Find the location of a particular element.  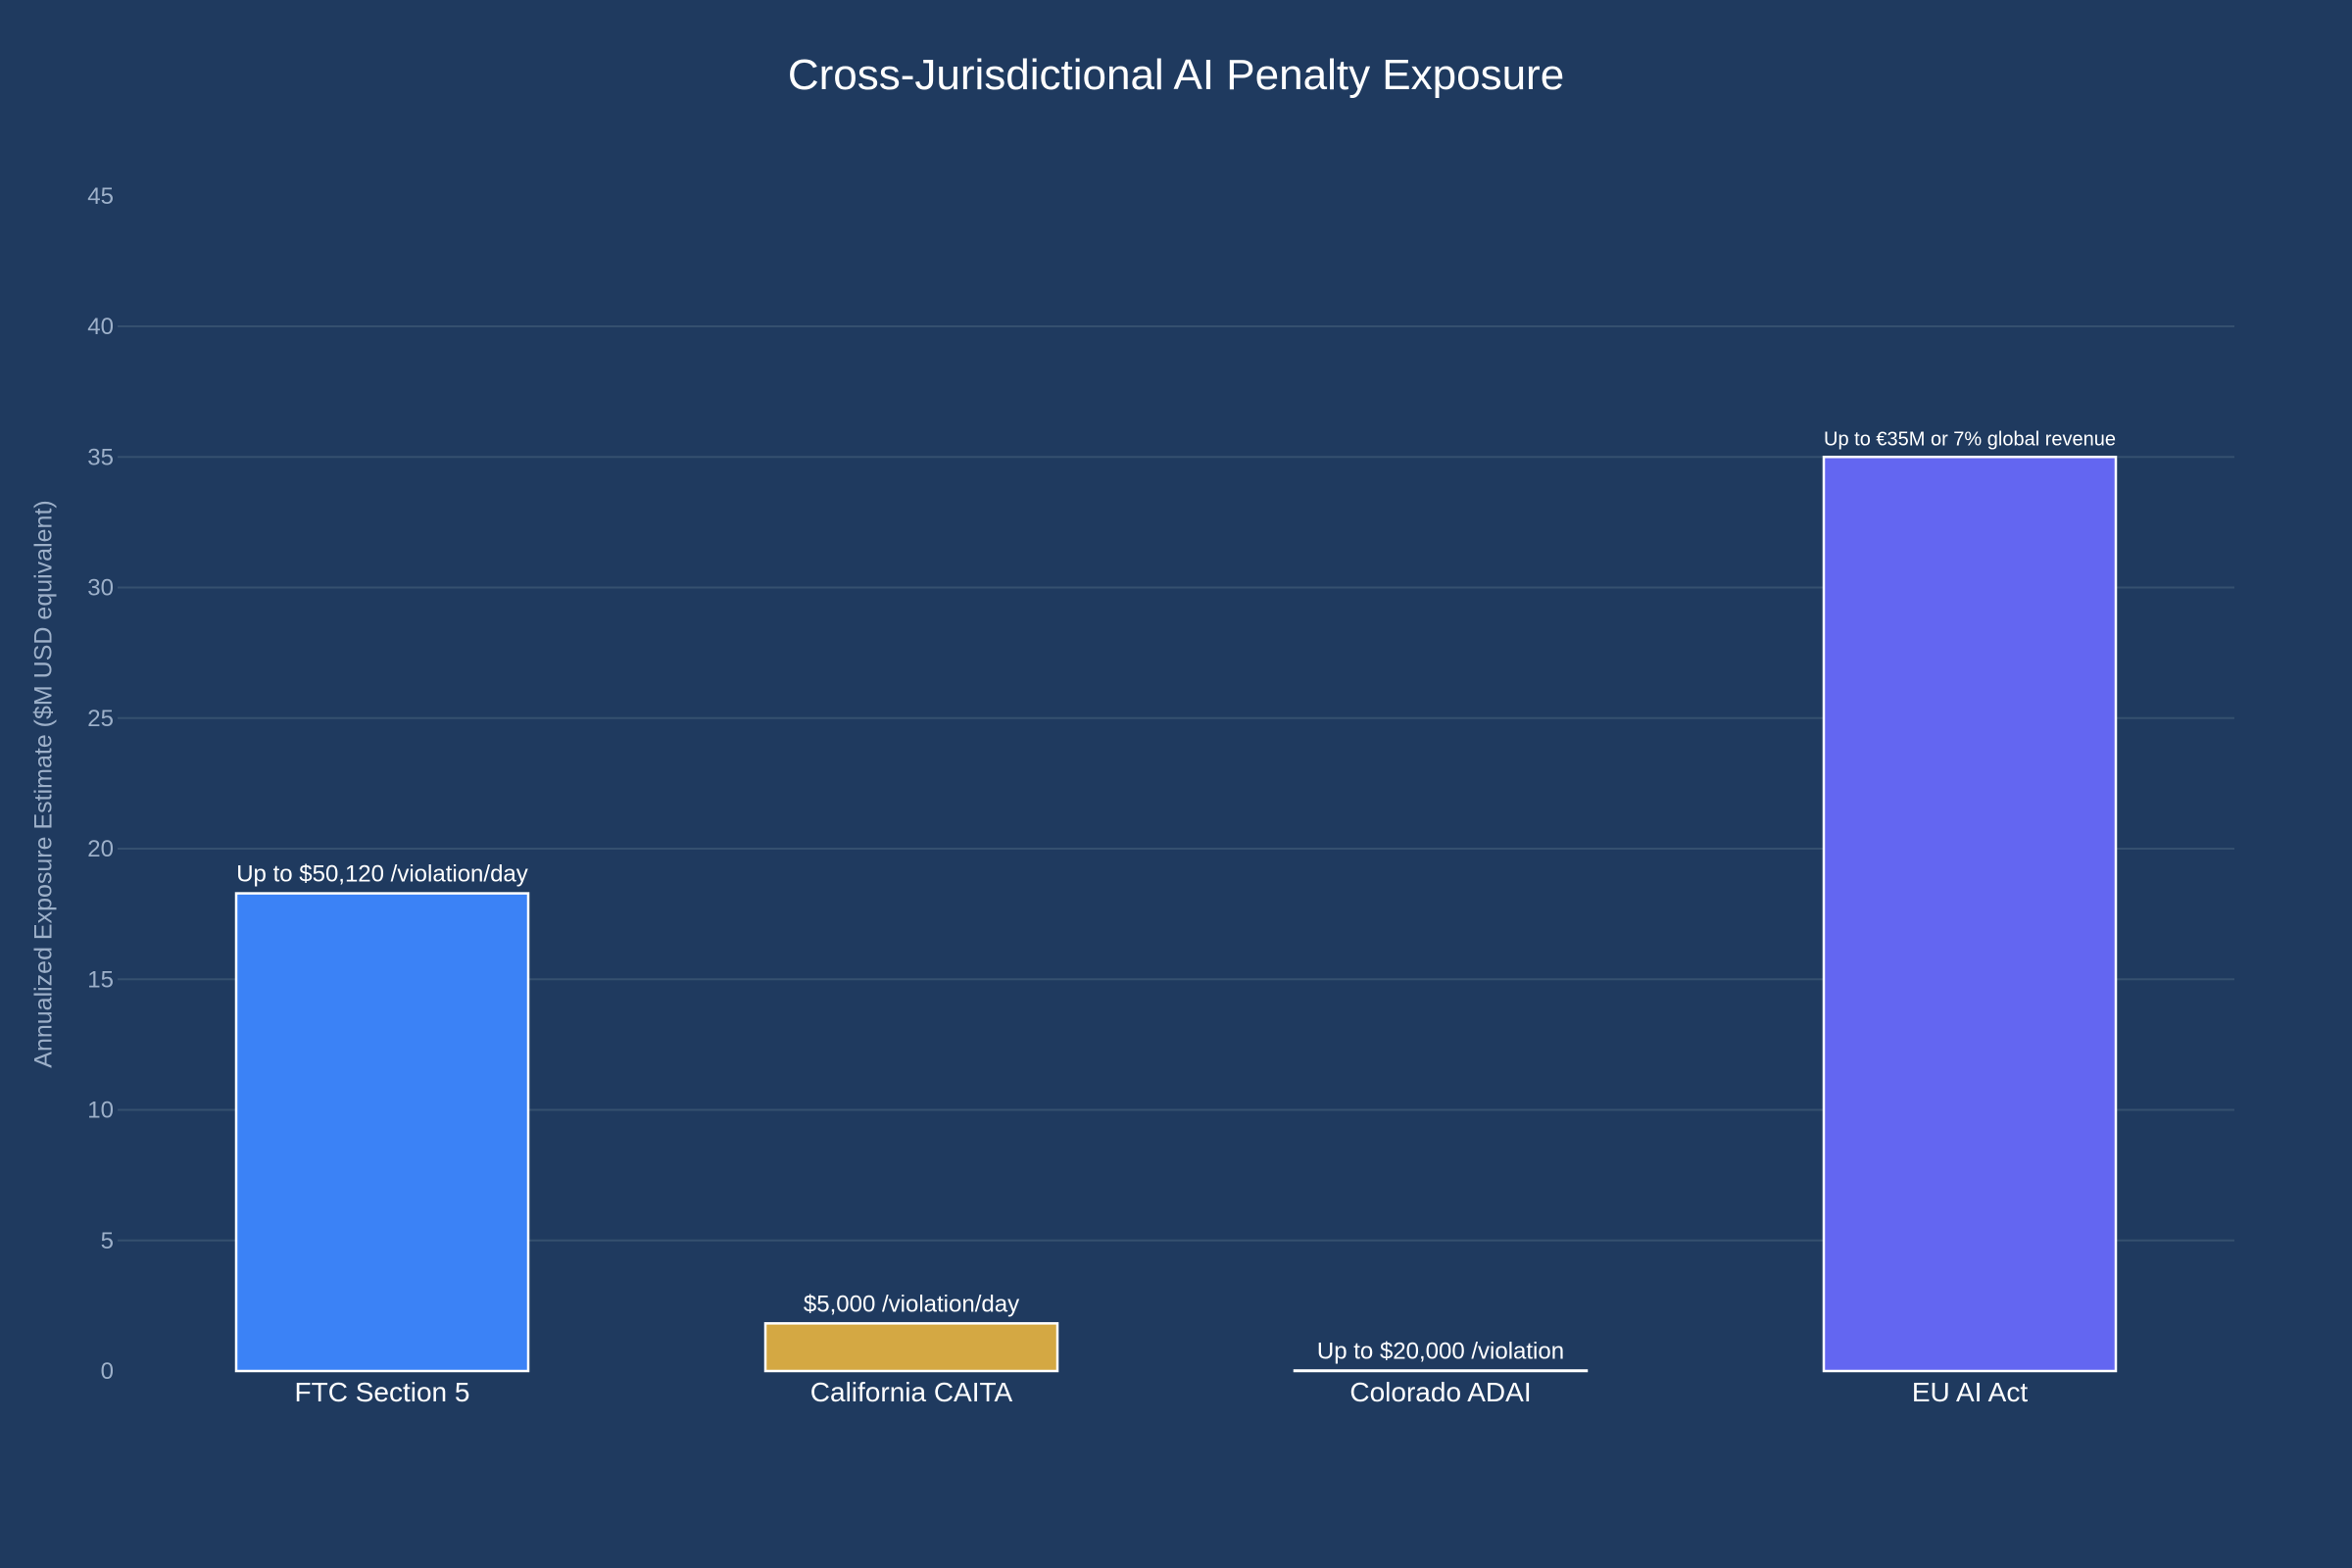

bar-colorado-adai is located at coordinates (1441, 1371).